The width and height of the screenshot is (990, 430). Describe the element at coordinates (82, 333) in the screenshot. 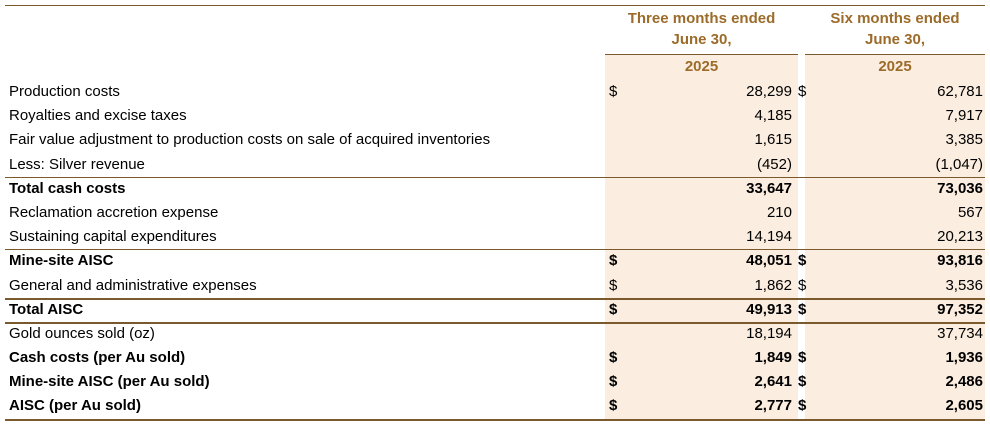

I see `row-label: Gold ounces sold (oz)` at that location.